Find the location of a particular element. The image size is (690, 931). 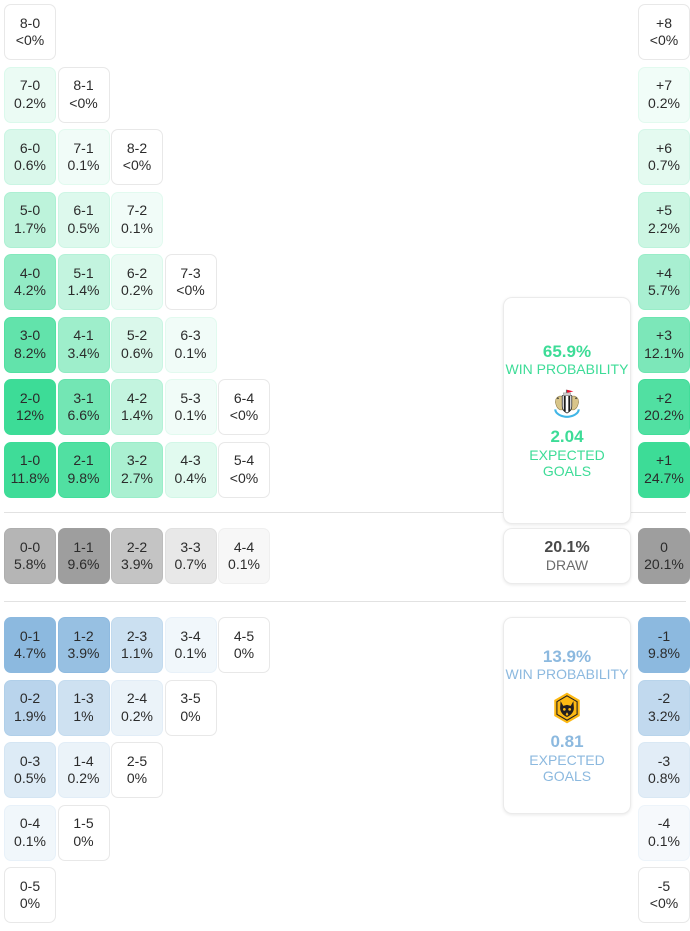

score-cell: 6-4 <0% is located at coordinates (244, 407).